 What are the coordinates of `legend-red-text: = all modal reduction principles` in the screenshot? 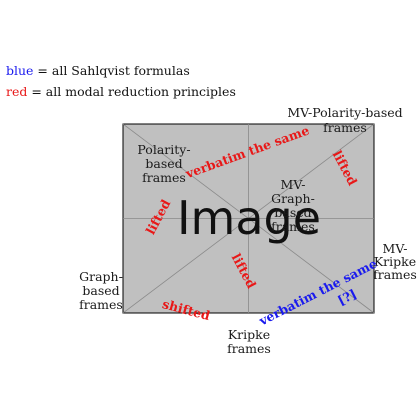 It's located at (131, 91).